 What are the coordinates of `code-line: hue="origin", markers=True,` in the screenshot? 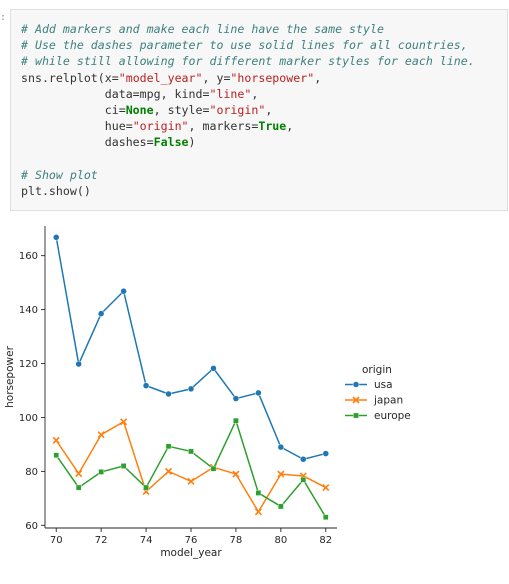 It's located at (248, 126).